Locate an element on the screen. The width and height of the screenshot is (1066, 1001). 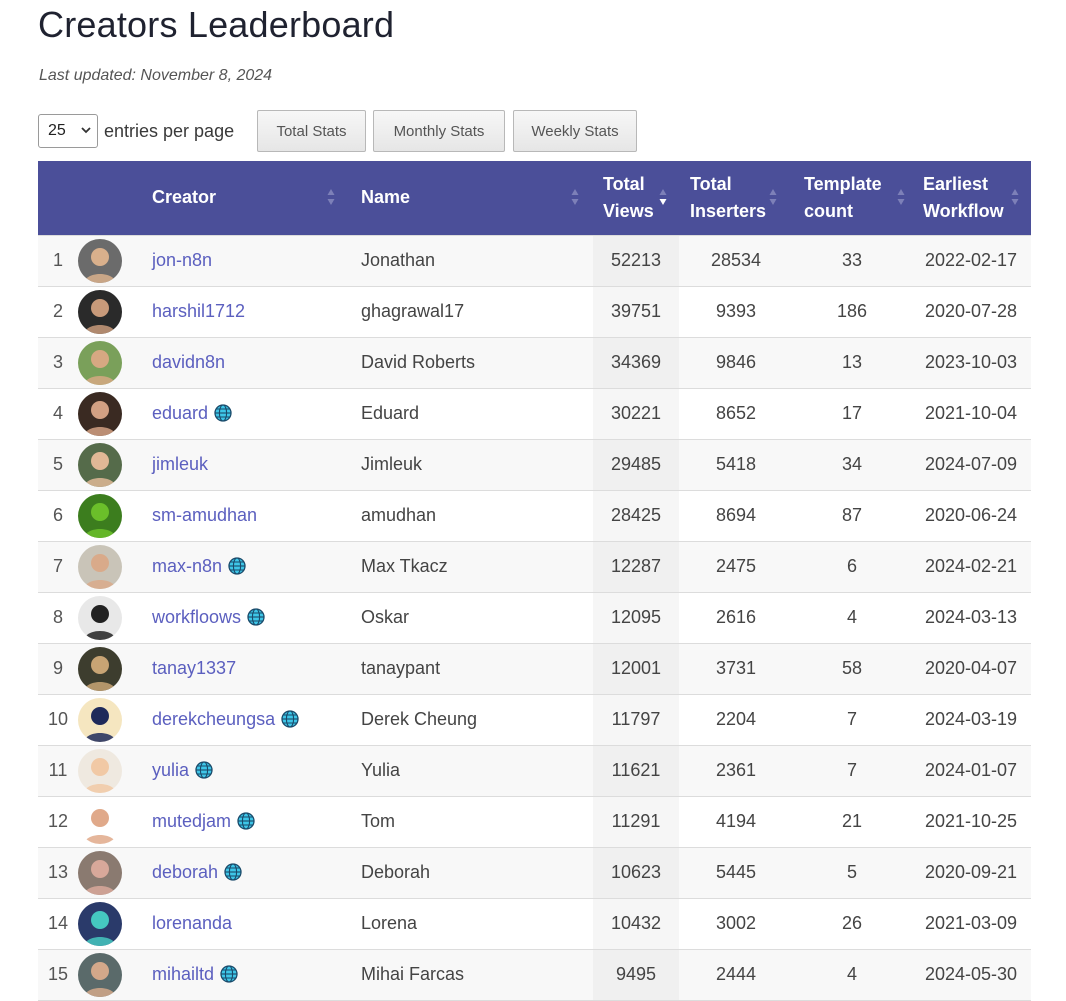
total-inserters-cell: 2361 is located at coordinates (736, 770).